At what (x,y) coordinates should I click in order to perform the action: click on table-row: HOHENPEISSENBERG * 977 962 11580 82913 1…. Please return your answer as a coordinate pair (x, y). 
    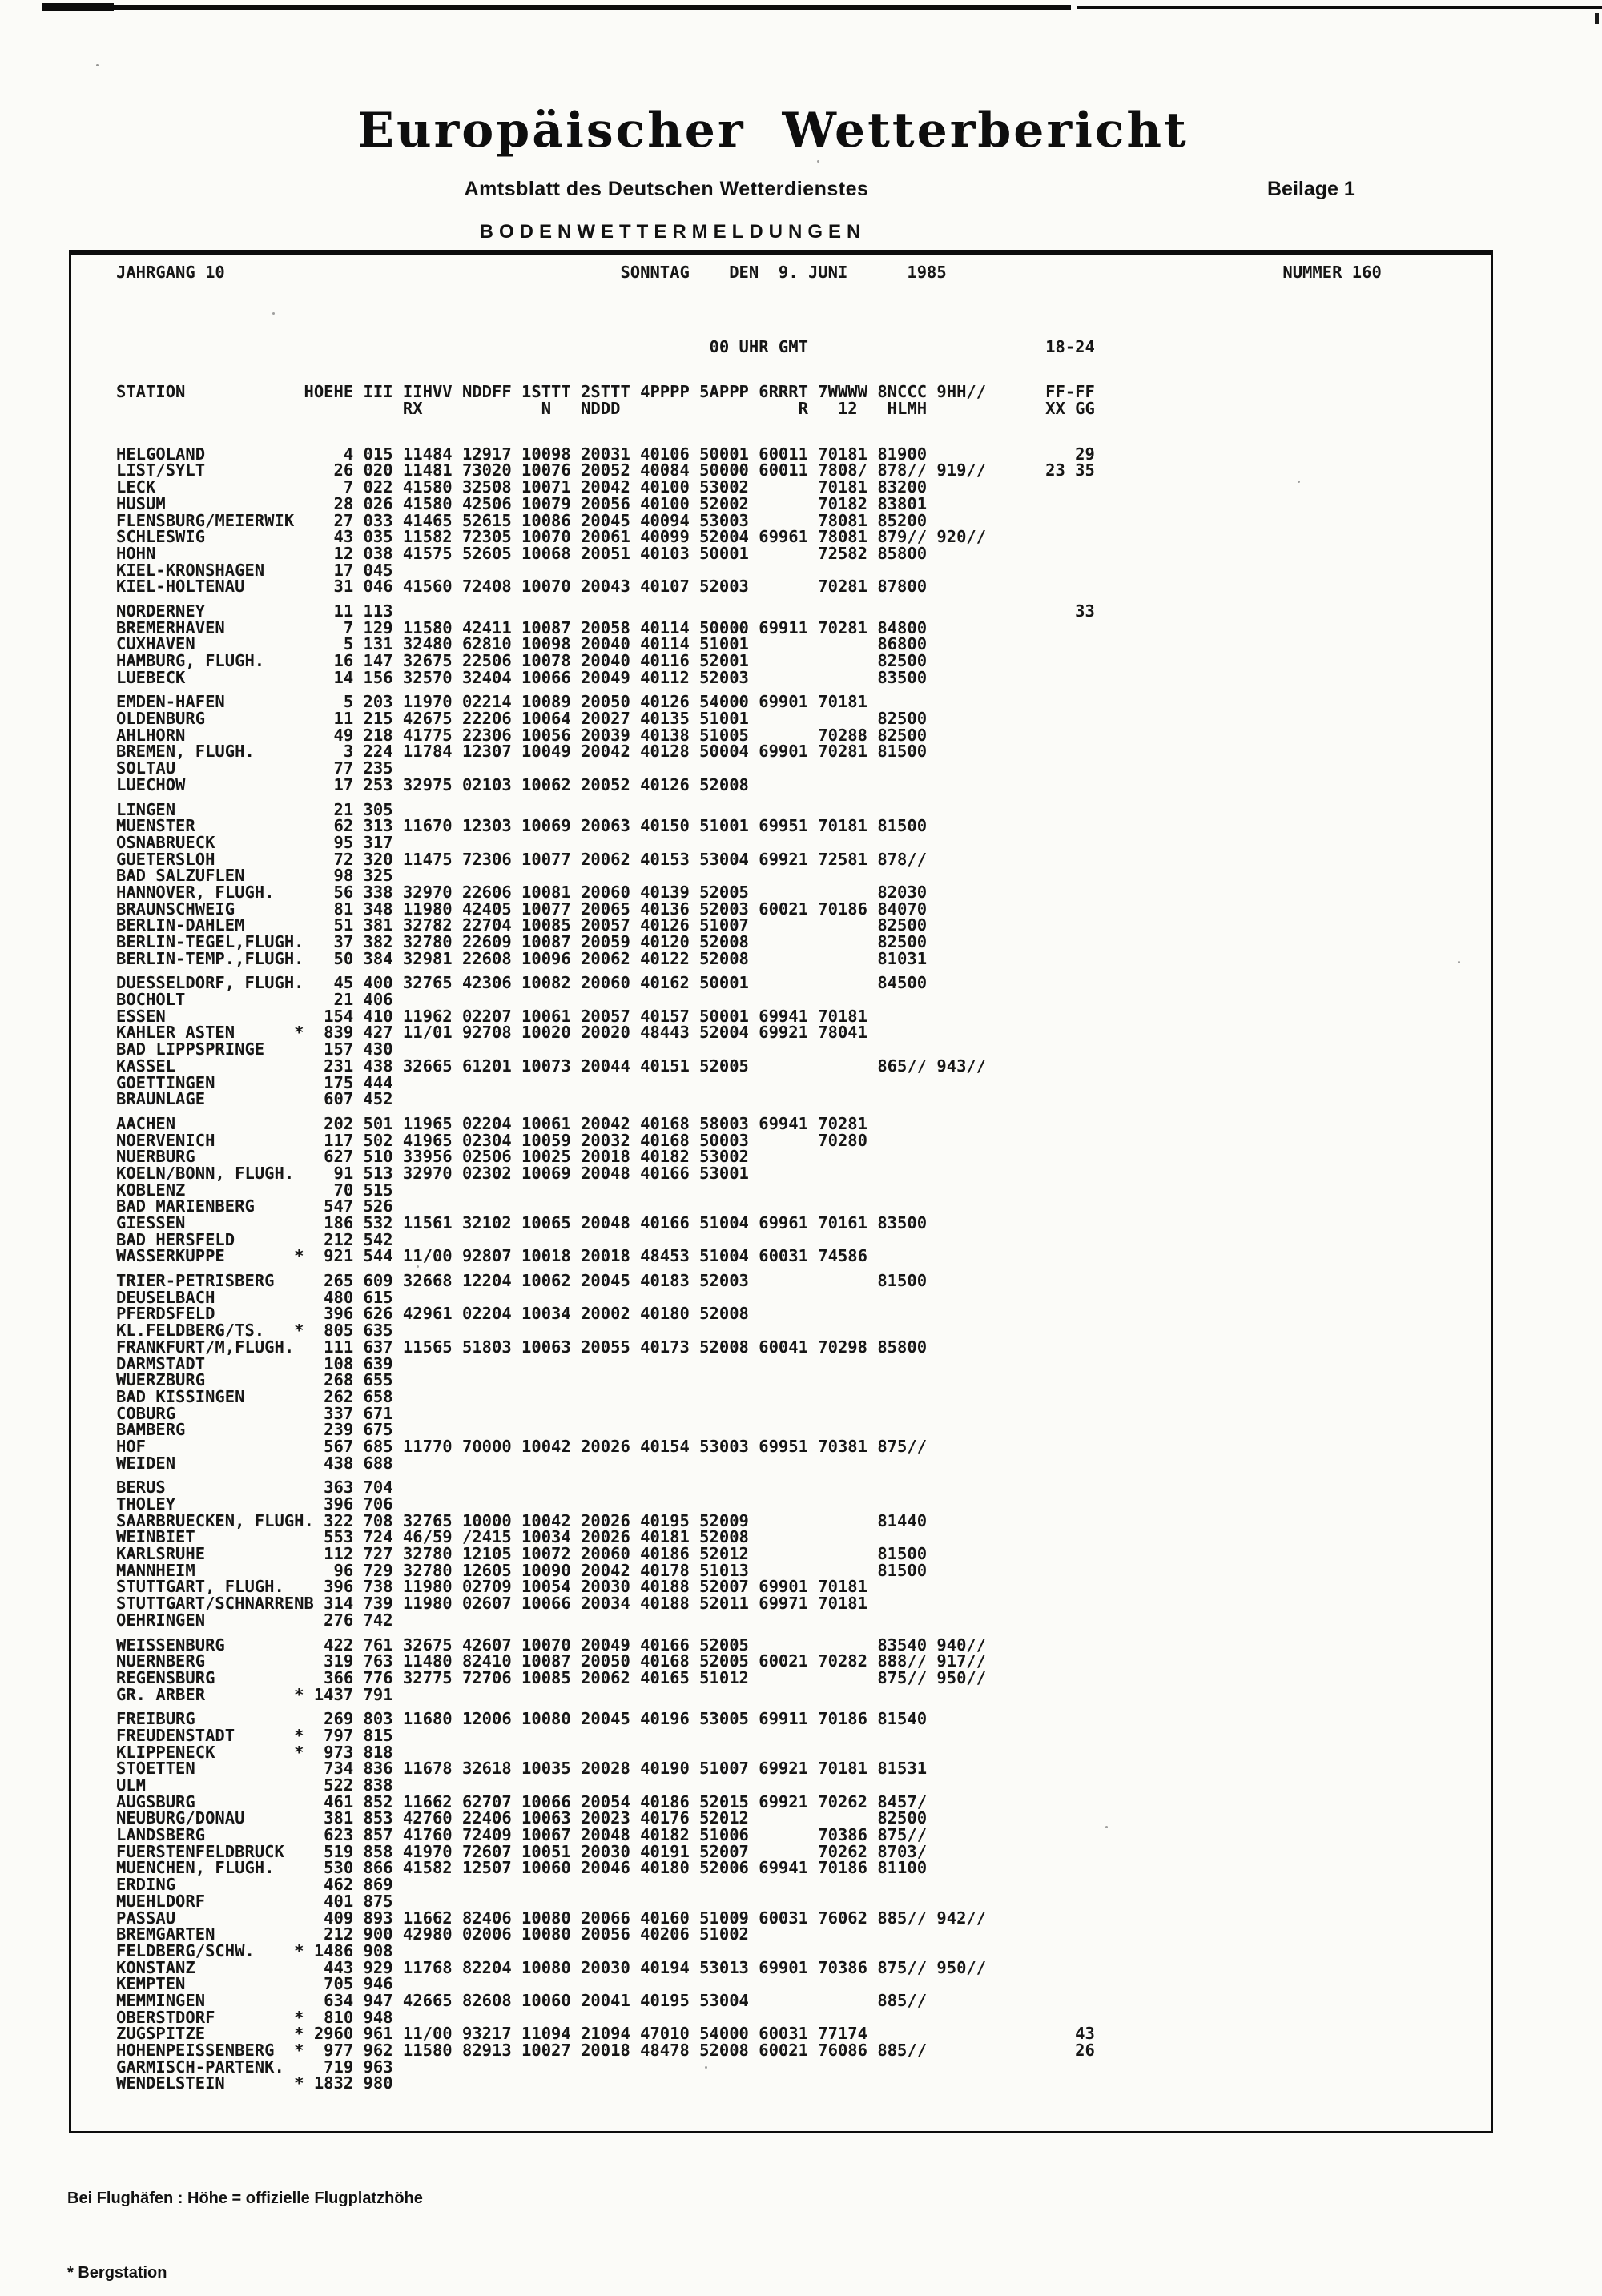
    Looking at the image, I should click on (605, 2050).